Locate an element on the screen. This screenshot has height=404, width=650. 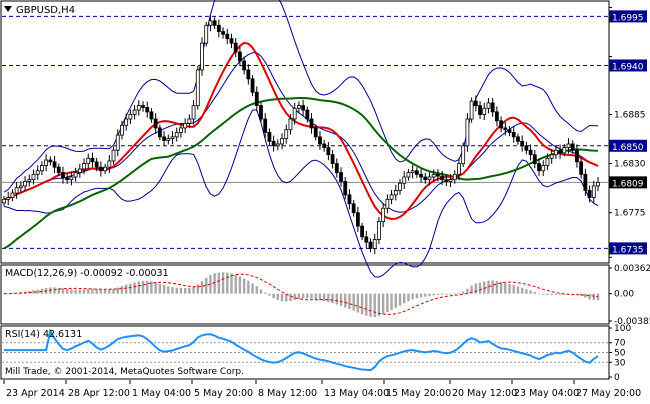
macd-signal-line is located at coordinates (301, 294).